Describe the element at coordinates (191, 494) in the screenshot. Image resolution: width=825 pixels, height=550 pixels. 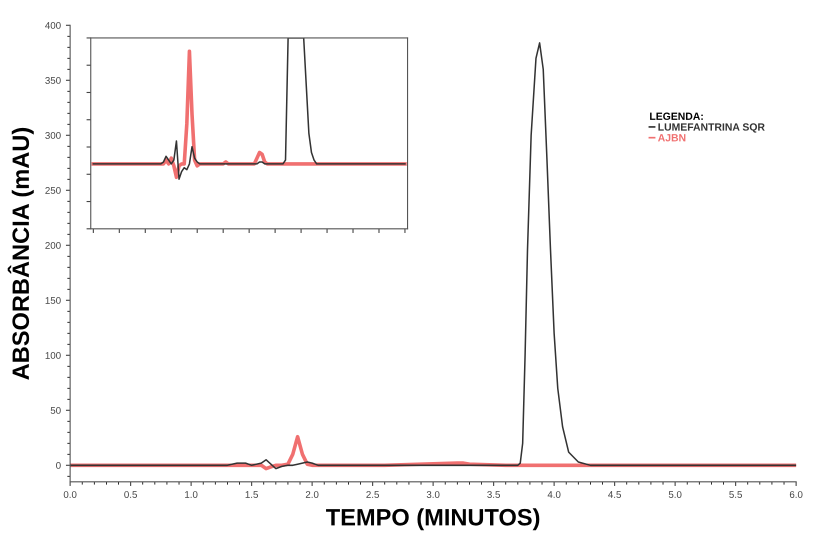
I see `x-tick-label: 1.0` at that location.